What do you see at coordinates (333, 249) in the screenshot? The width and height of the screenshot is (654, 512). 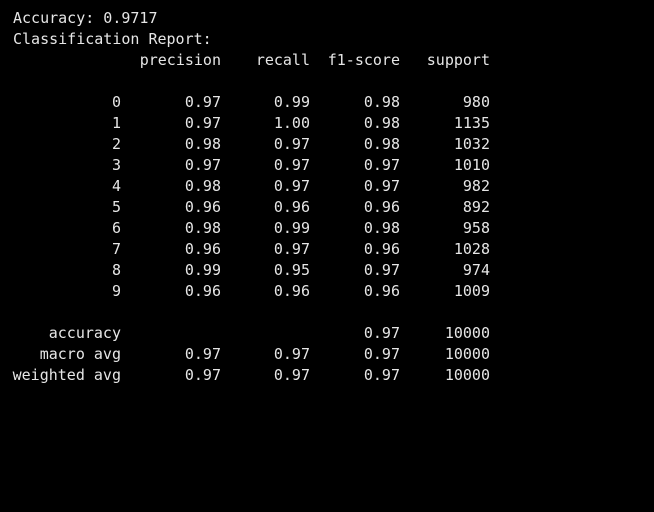 I see `table-row: 7 0.96 0.97 0.96 1028` at bounding box center [333, 249].